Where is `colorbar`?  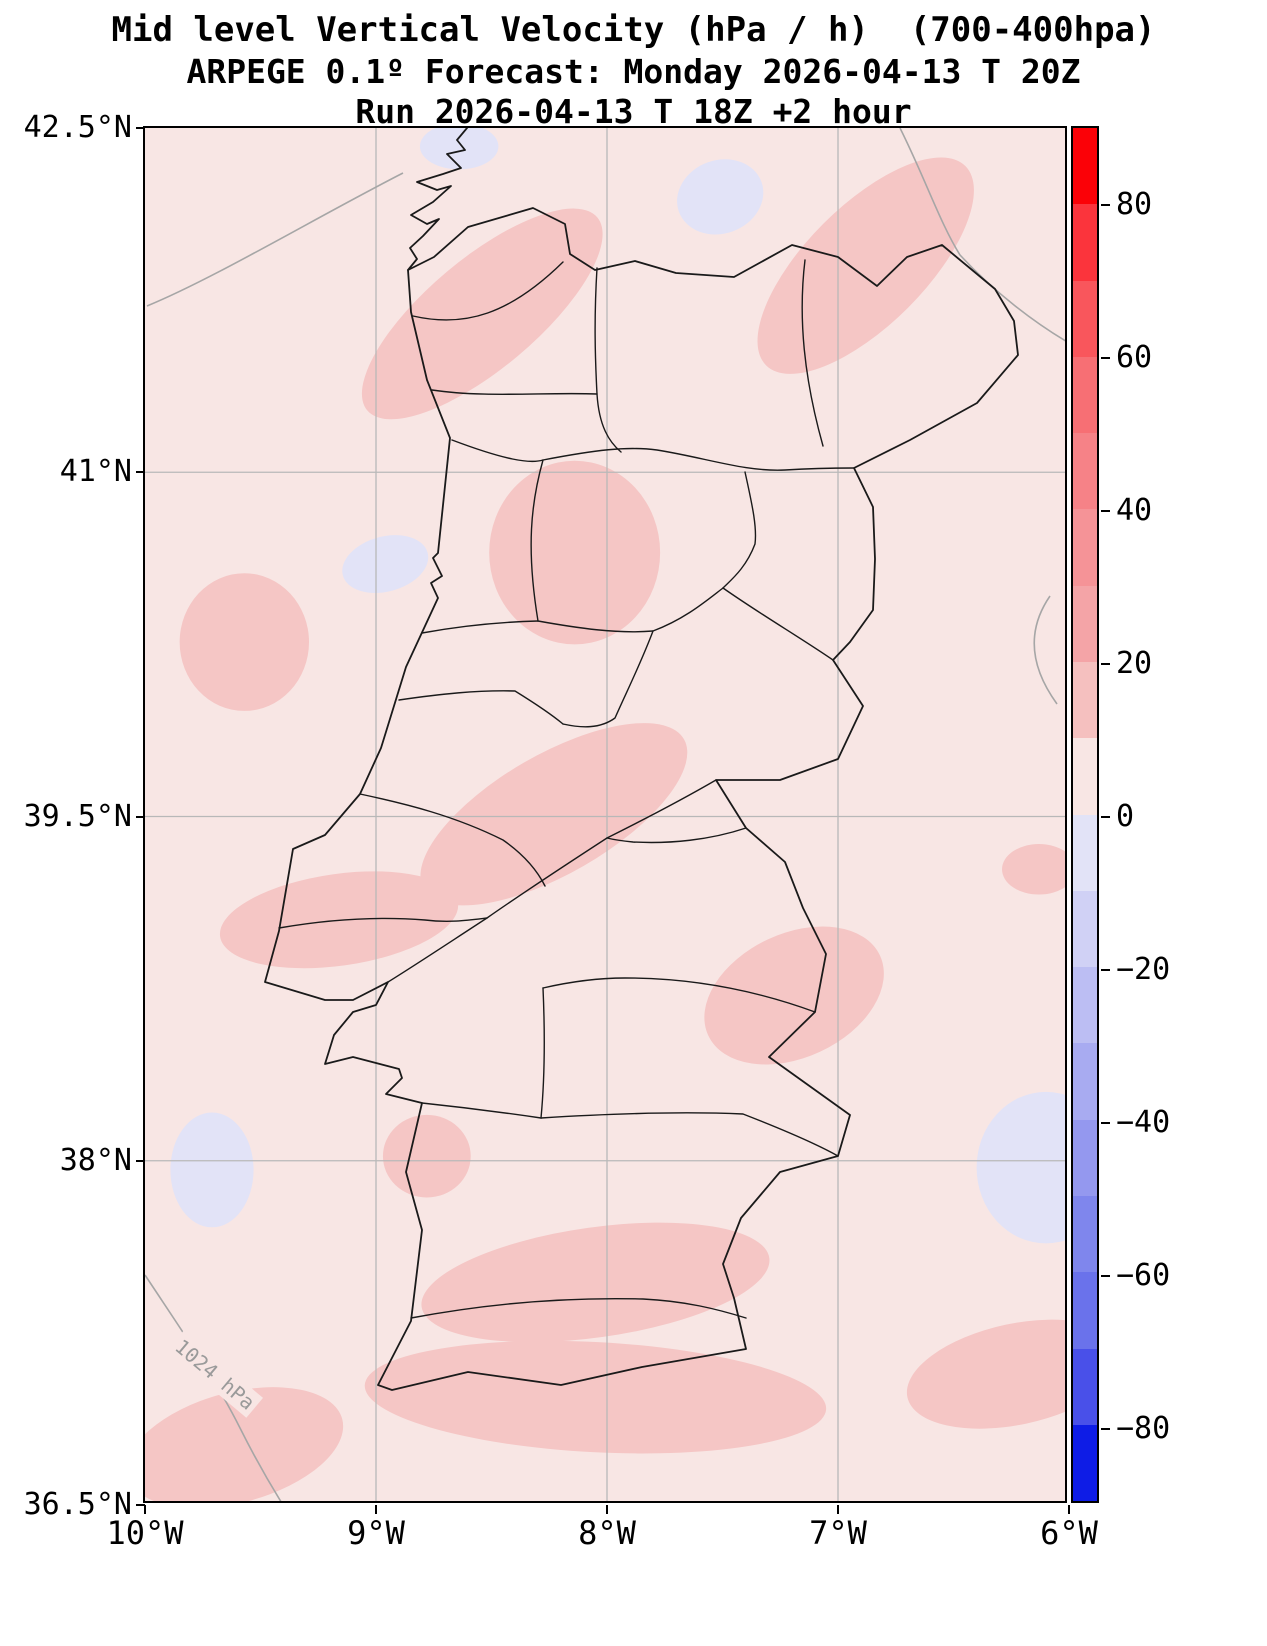
colorbar is located at coordinates (1085, 814).